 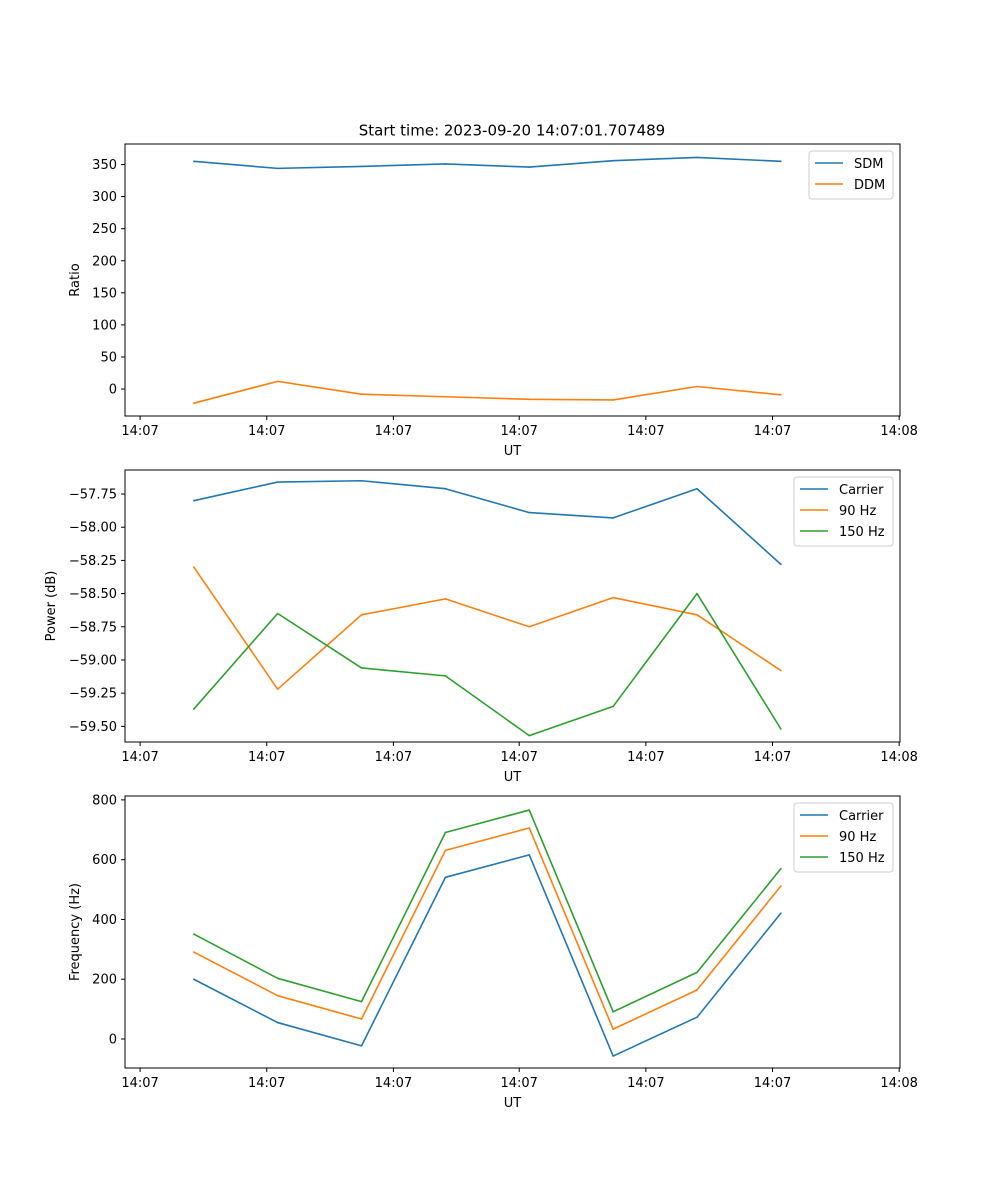 I want to click on y-tick-label: −59.50, so click(x=93, y=727).